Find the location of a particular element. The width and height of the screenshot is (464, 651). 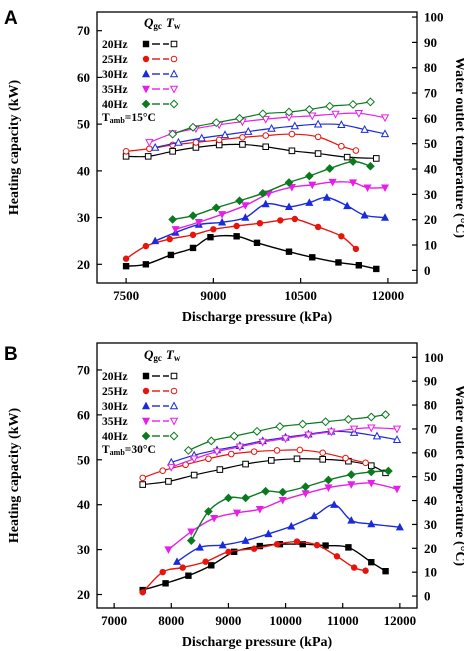

y-right-tick-label: 70 is located at coordinates (430, 93).